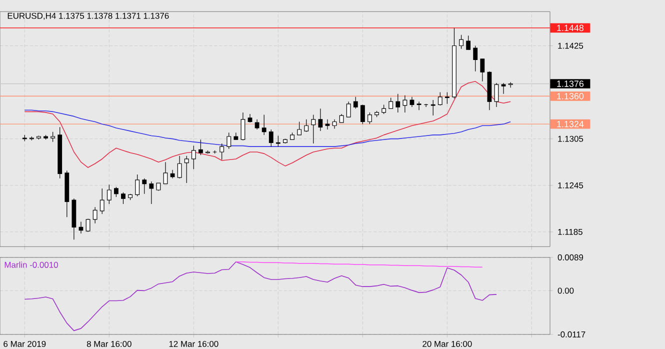 This screenshot has width=665, height=349. Describe the element at coordinates (570, 83) in the screenshot. I see `ref-line-label: 1.1376` at that location.